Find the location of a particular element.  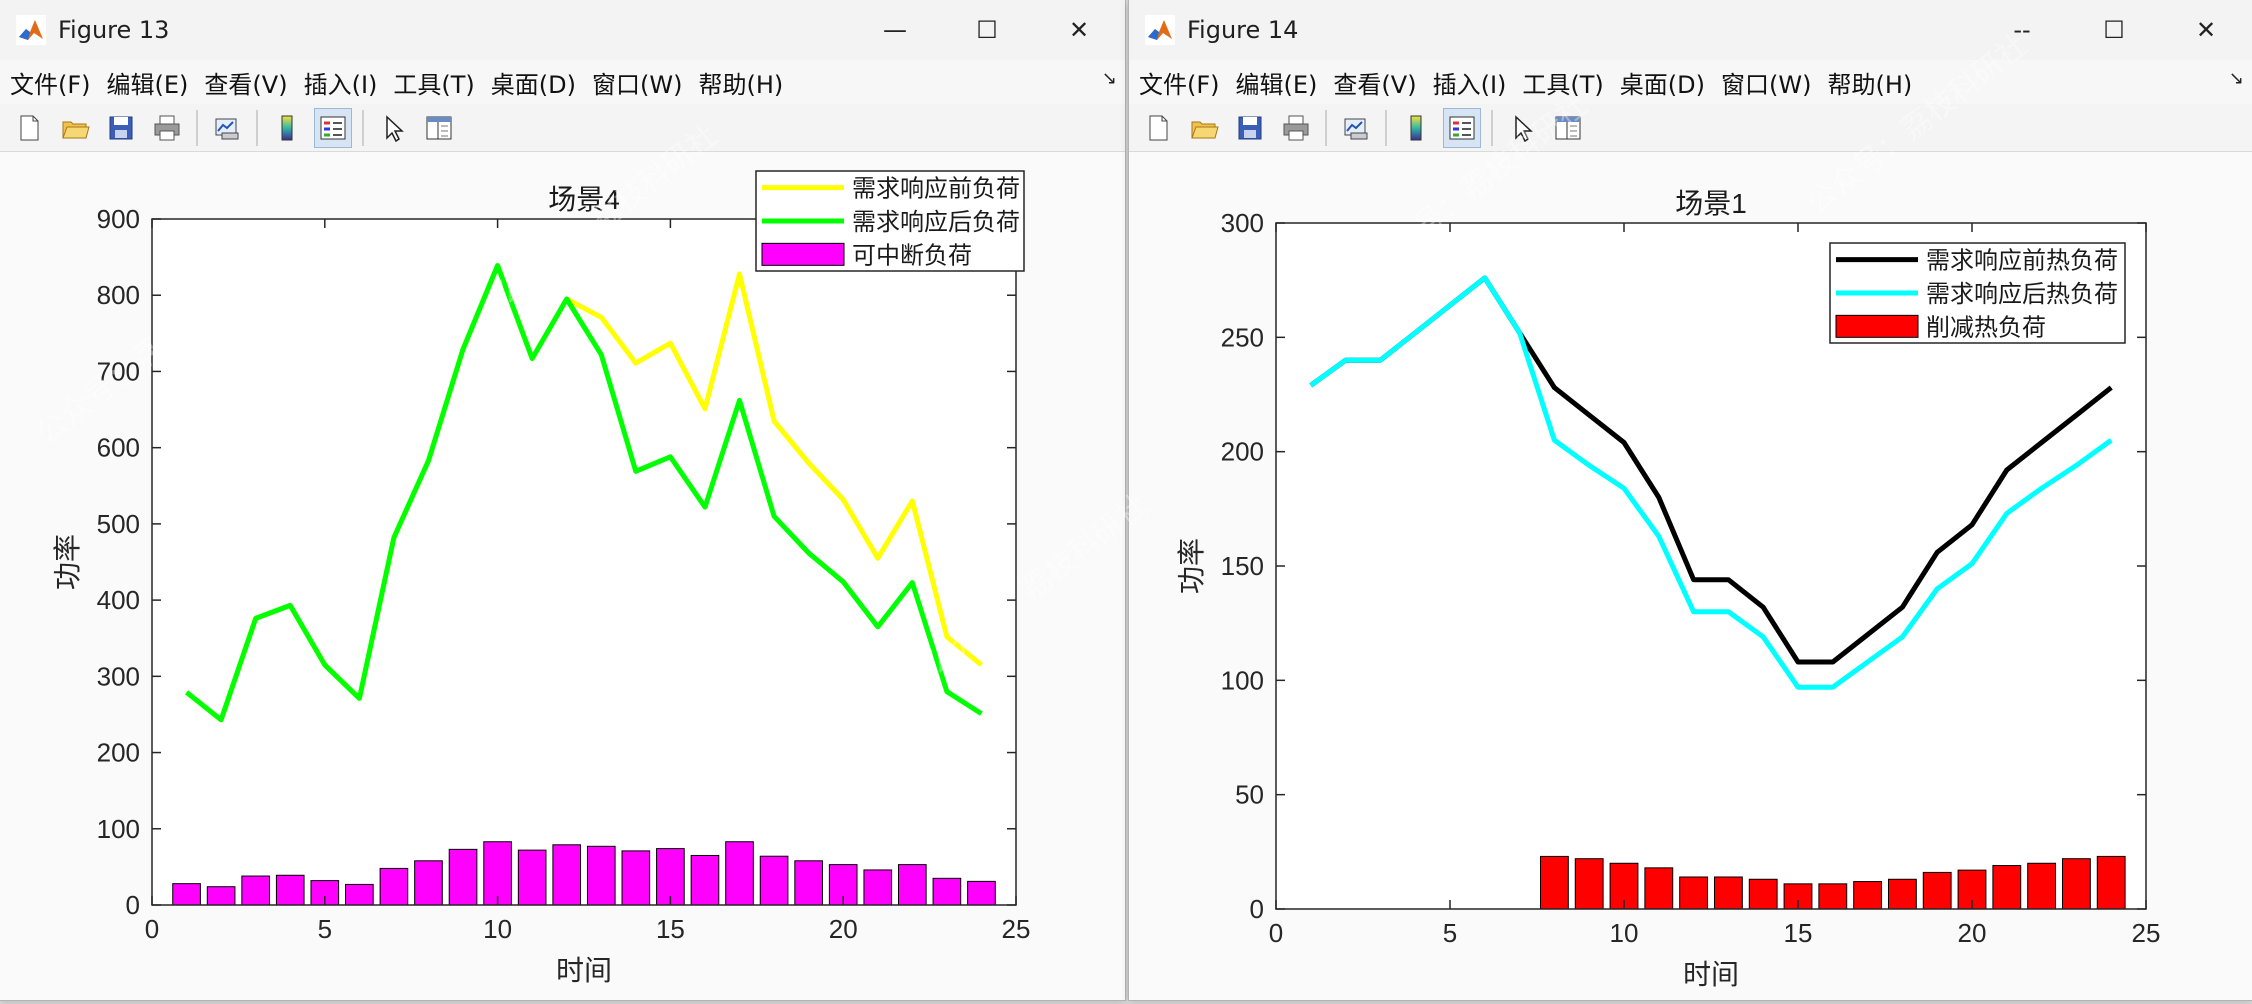

matlab-icon is located at coordinates (31, 30).